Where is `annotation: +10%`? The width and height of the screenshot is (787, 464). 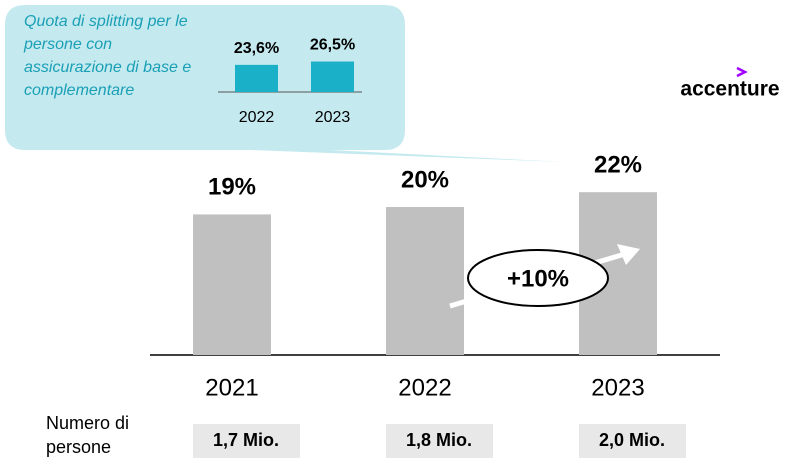
annotation: +10% is located at coordinates (538, 278).